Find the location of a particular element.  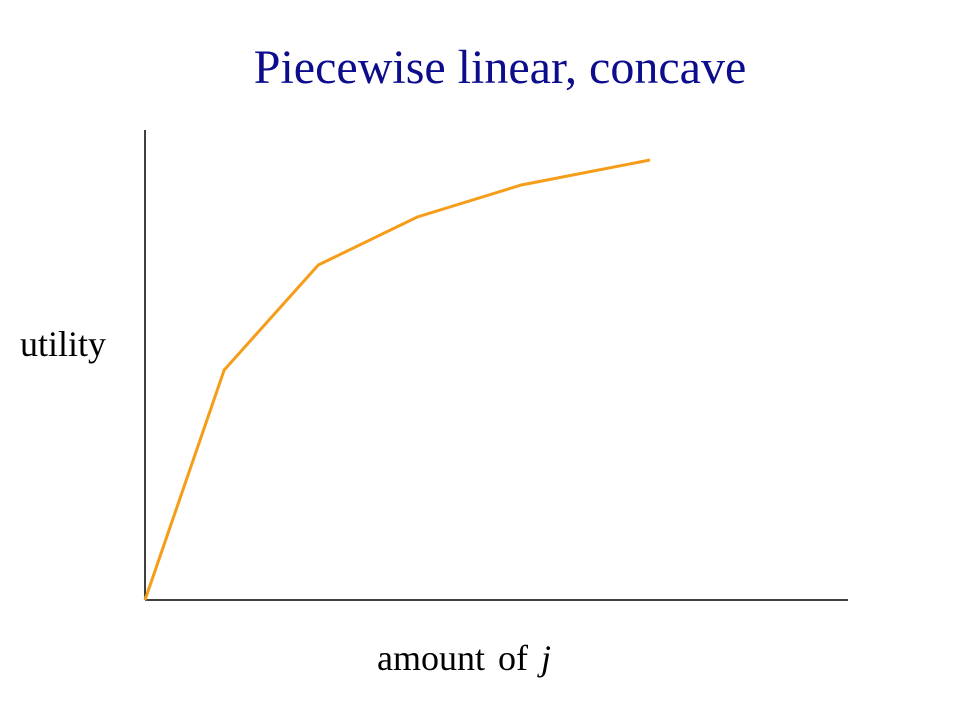

y-axis-label: utility is located at coordinates (63, 344).